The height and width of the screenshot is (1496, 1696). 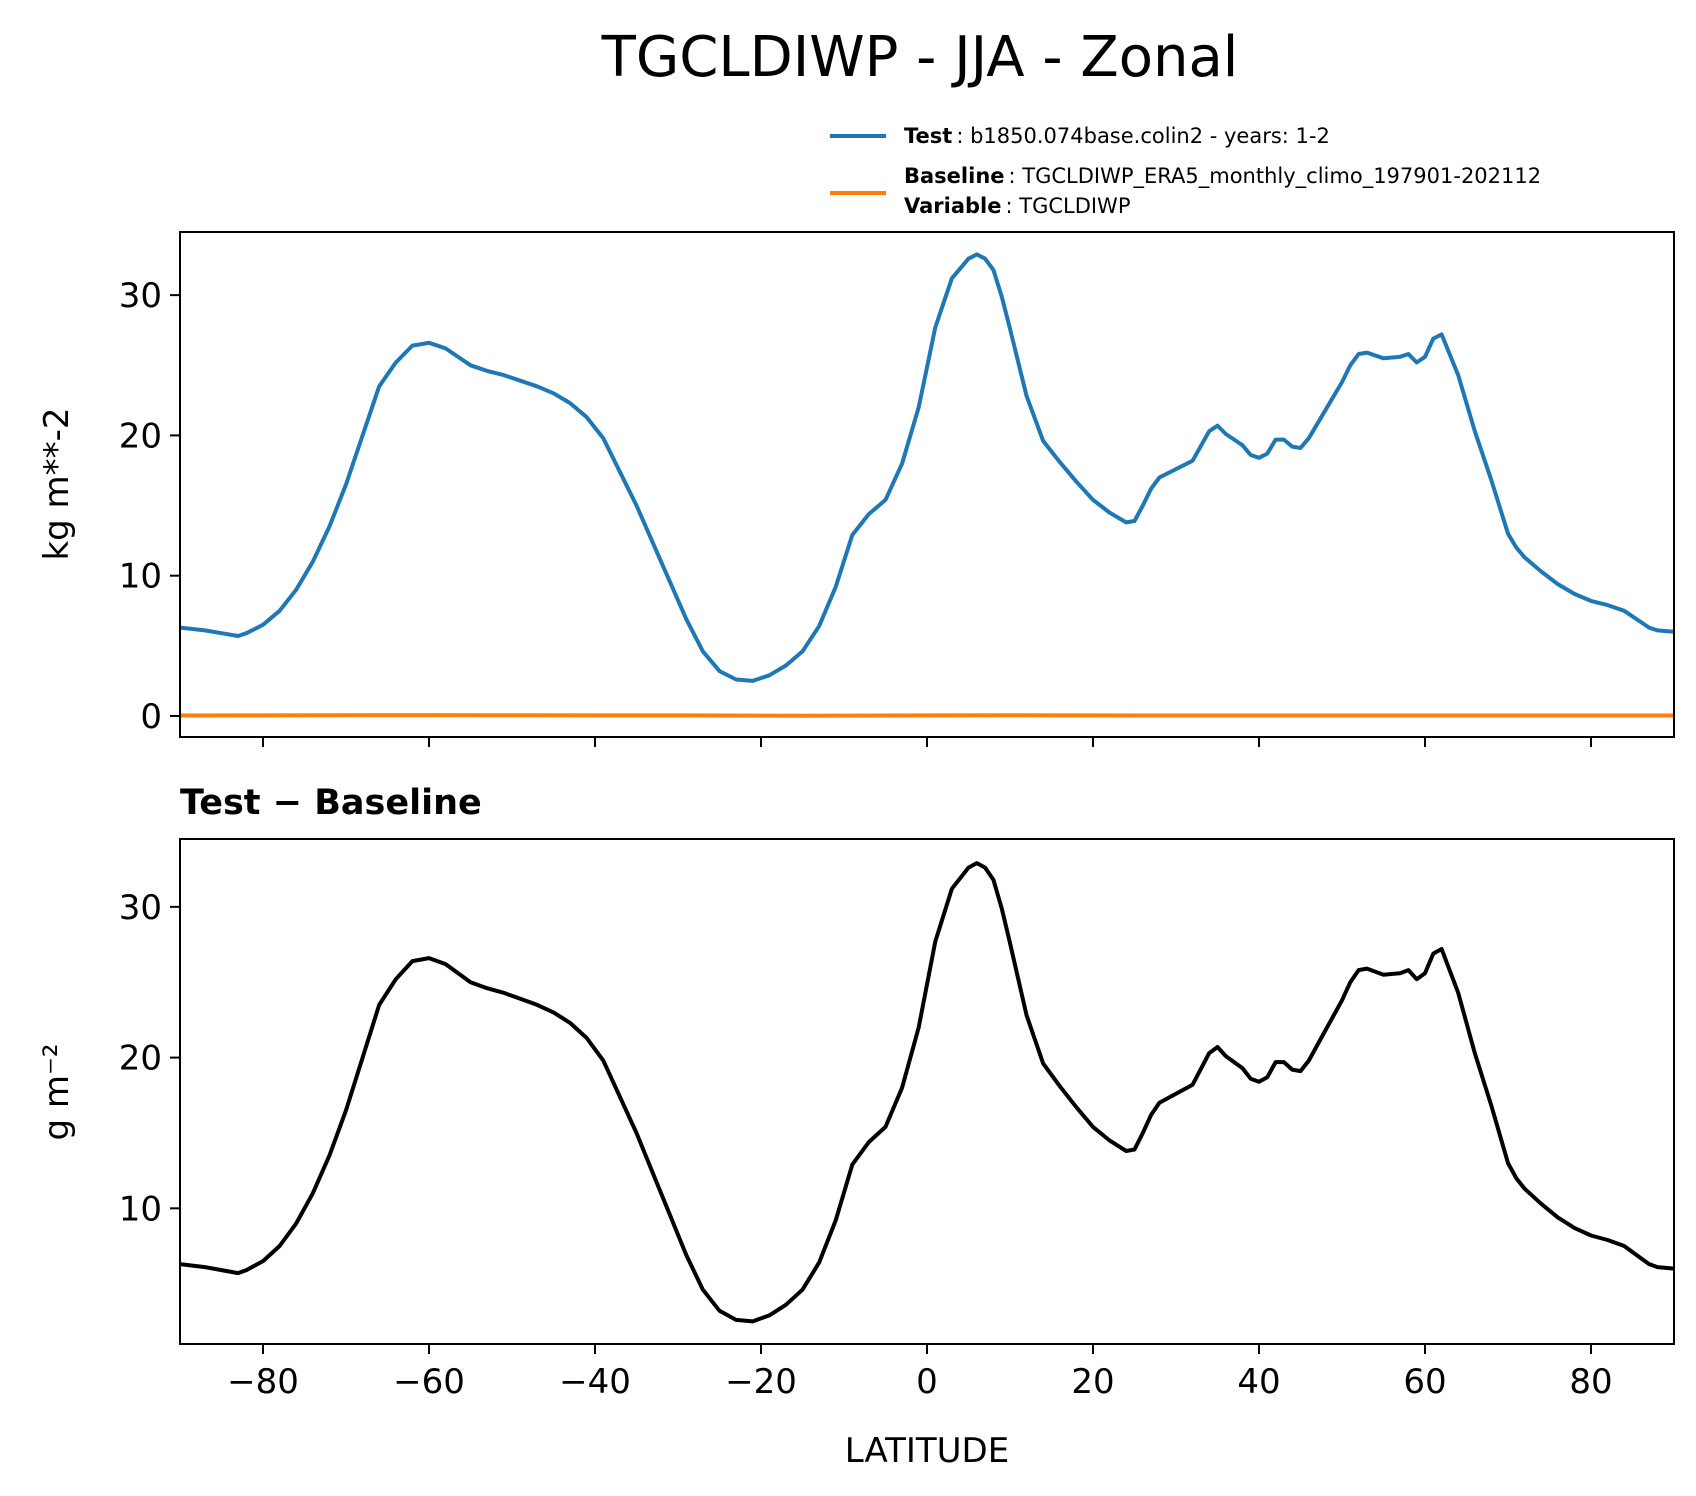 What do you see at coordinates (952, 206) in the screenshot?
I see `legend-variable-key: Variable` at bounding box center [952, 206].